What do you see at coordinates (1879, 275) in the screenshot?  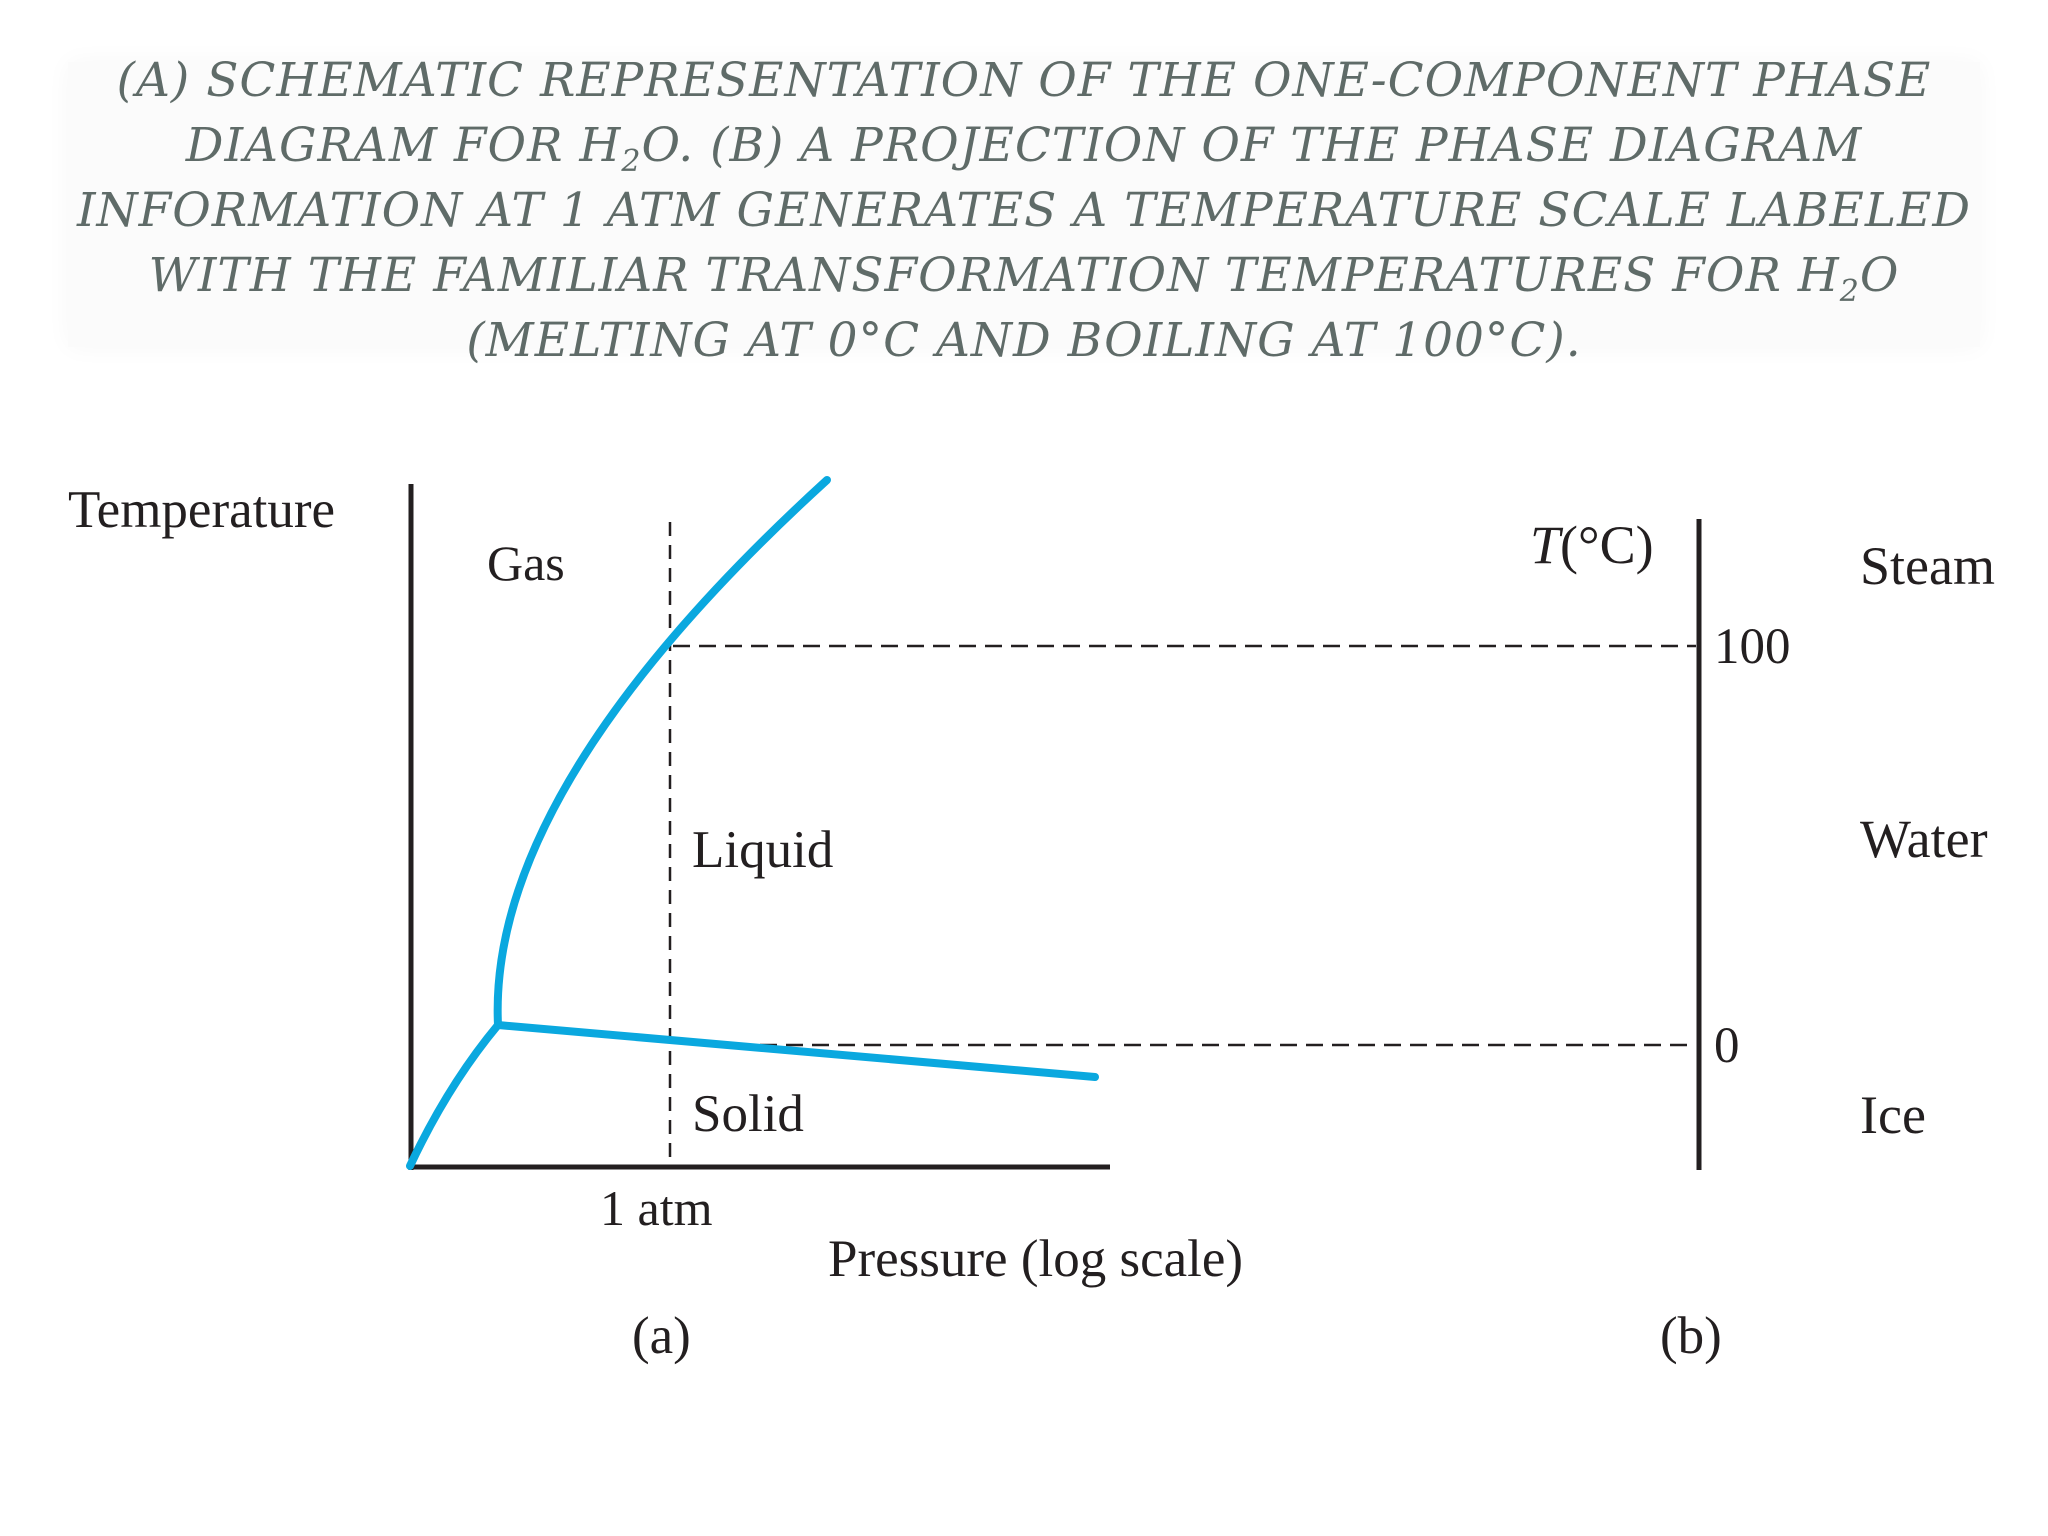 I see `caption-line-4-end: O` at bounding box center [1879, 275].